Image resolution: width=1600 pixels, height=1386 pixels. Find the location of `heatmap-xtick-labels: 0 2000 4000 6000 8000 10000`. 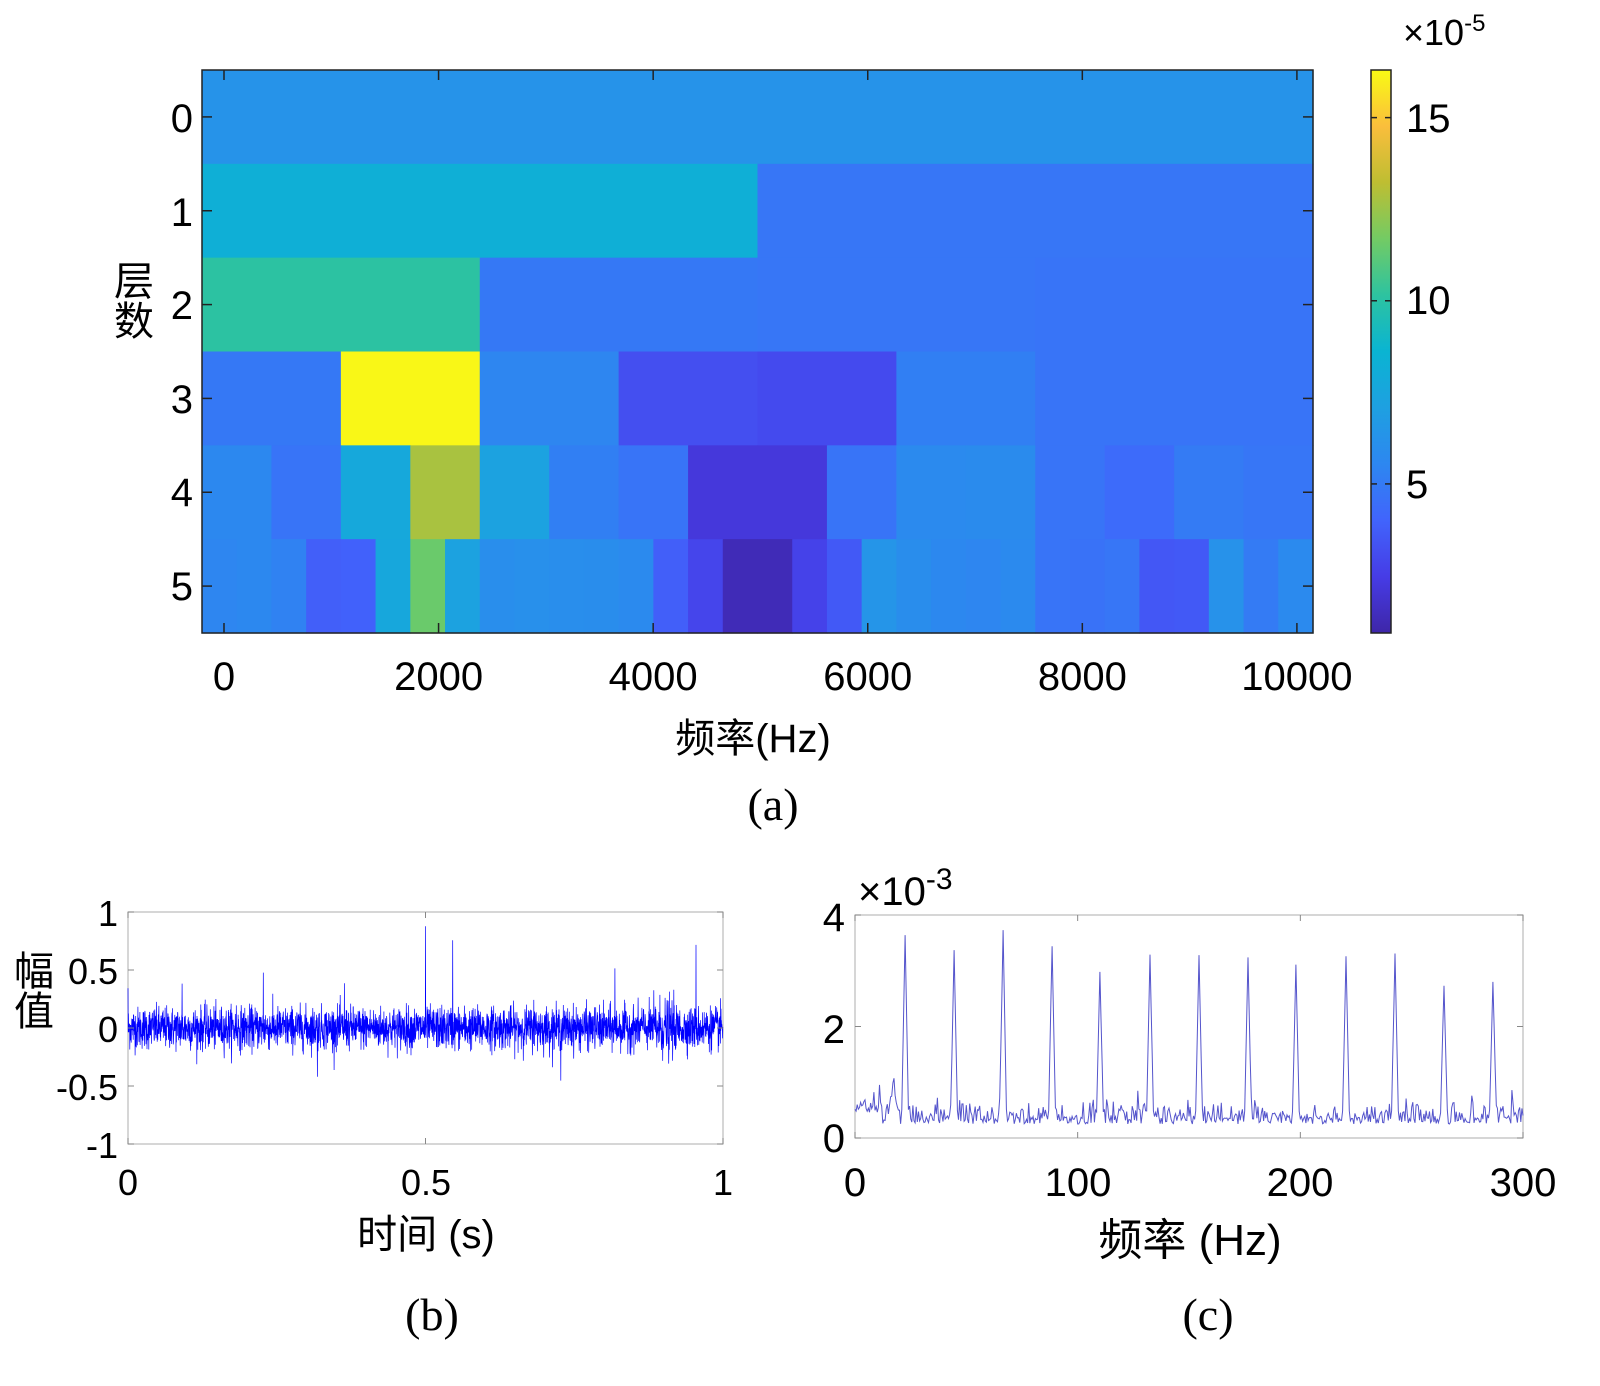

heatmap-xtick-labels: 0 2000 4000 6000 8000 10000 is located at coordinates (783, 677).